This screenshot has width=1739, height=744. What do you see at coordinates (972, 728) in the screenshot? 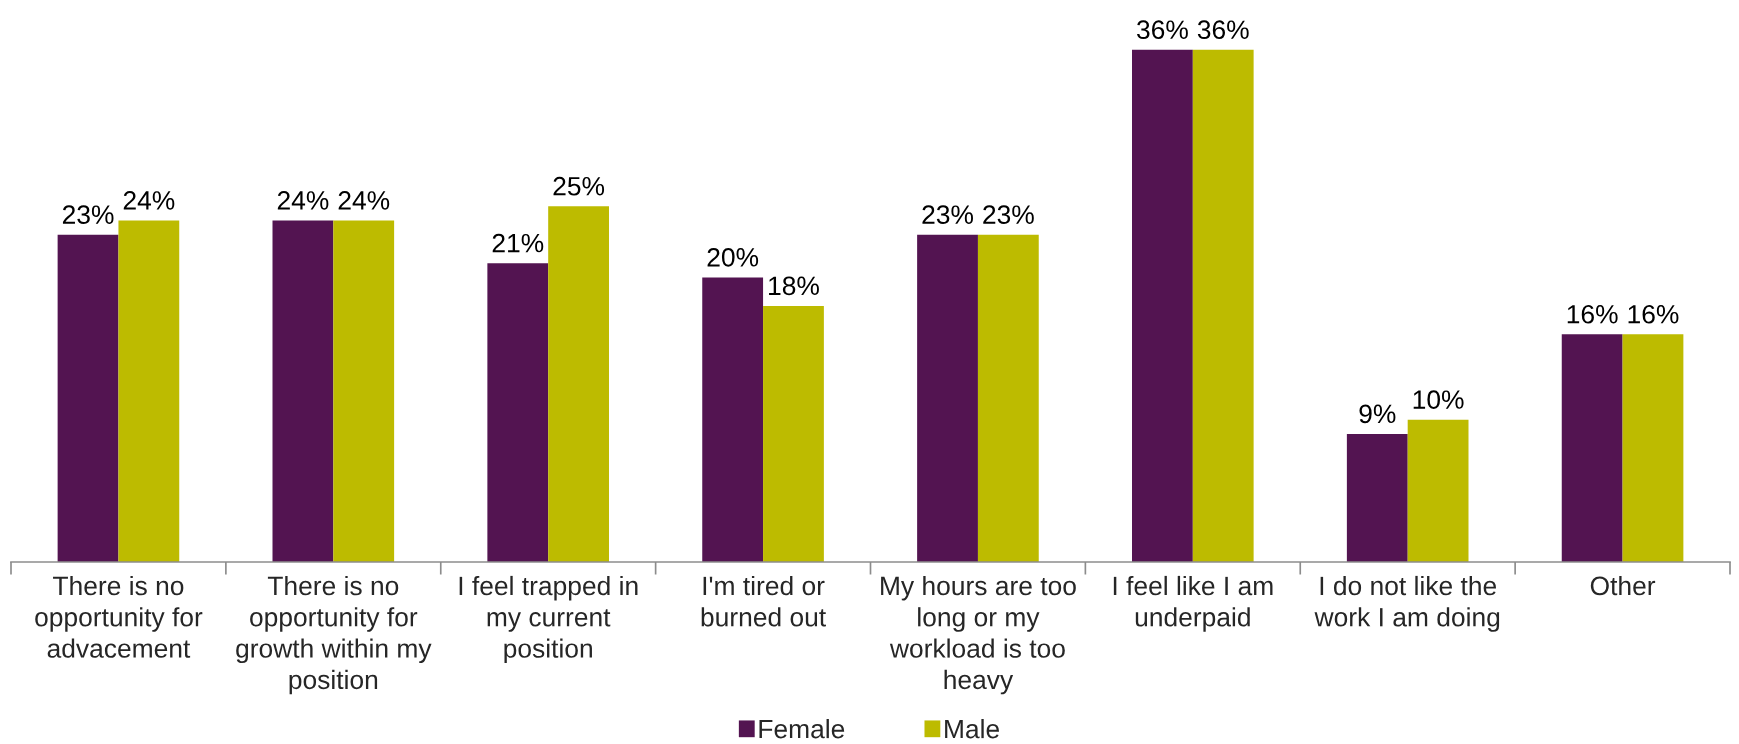
I see `legend-label: Male` at bounding box center [972, 728].